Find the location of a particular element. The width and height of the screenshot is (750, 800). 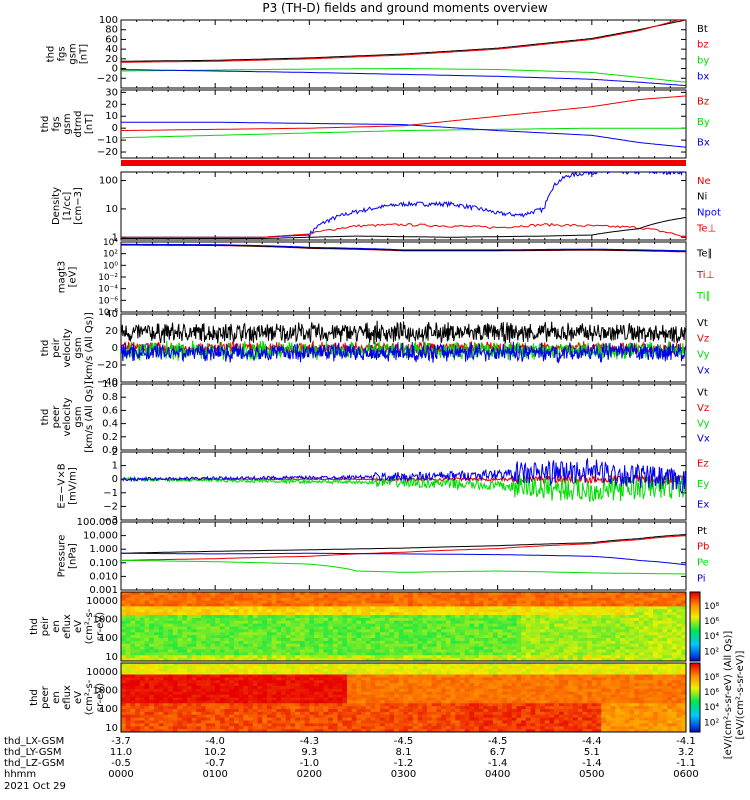

ytick-label: 20 is located at coordinates (111, 331).